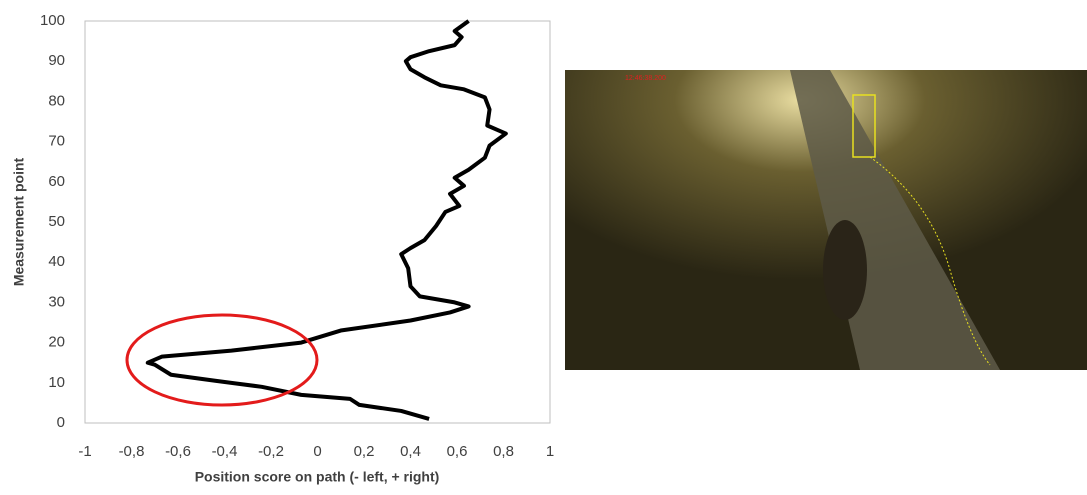 This screenshot has height=495, width=1087. What do you see at coordinates (645, 78) in the screenshot?
I see `photo-timestamp: 12:46:38.200` at bounding box center [645, 78].